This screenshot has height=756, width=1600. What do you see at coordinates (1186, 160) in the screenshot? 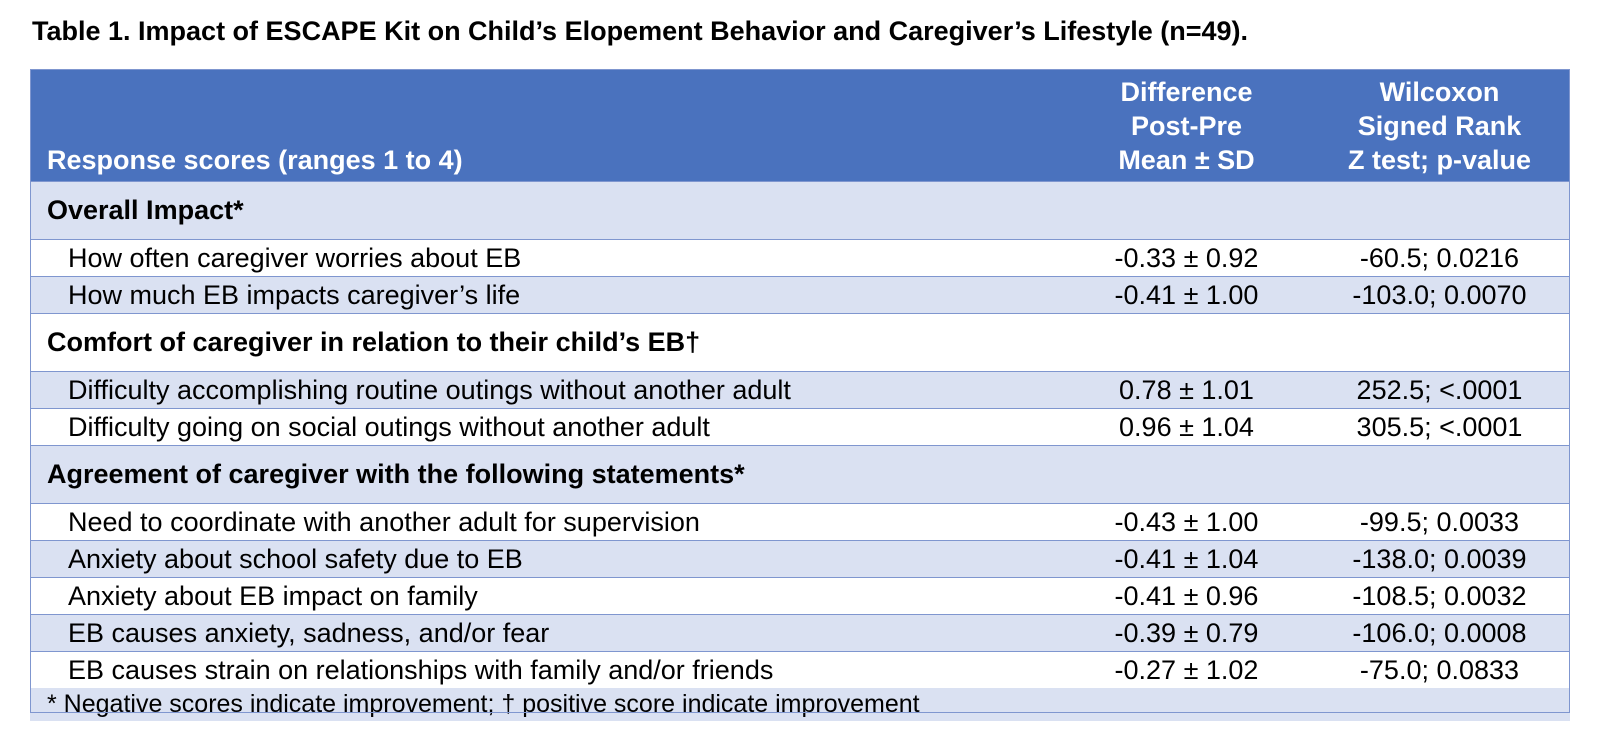
I see `header-difference-line3: Mean ± SD` at bounding box center [1186, 160].